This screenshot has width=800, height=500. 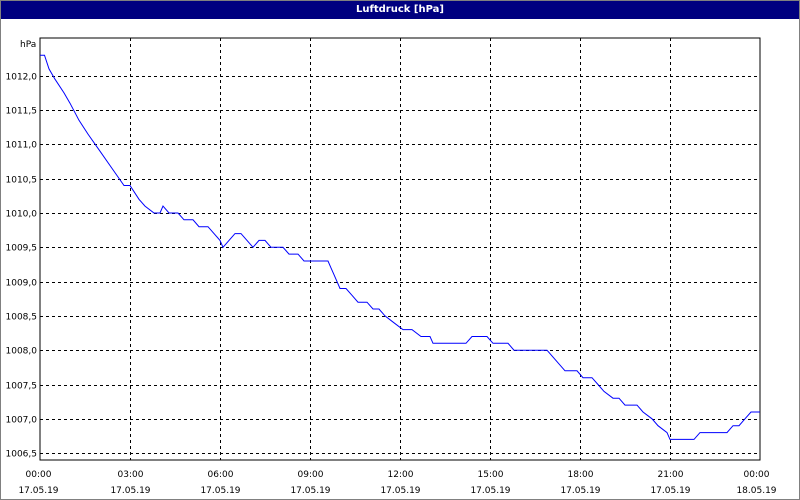 What do you see at coordinates (22, 352) in the screenshot?
I see `y-tick-label: 1008,0` at bounding box center [22, 352].